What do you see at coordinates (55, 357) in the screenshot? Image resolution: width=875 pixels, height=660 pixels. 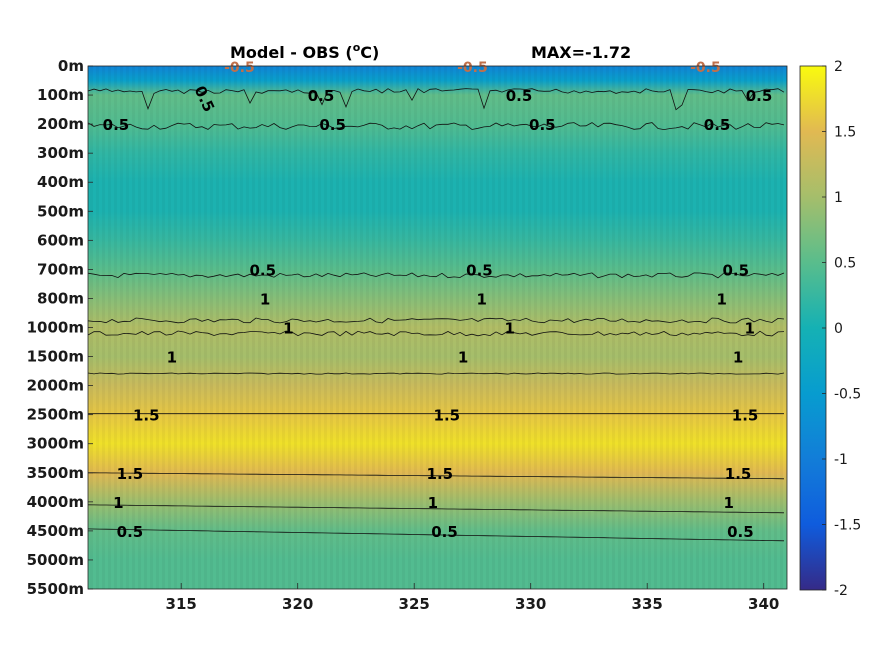 I see `y-tick-label: 1500m` at bounding box center [55, 357].